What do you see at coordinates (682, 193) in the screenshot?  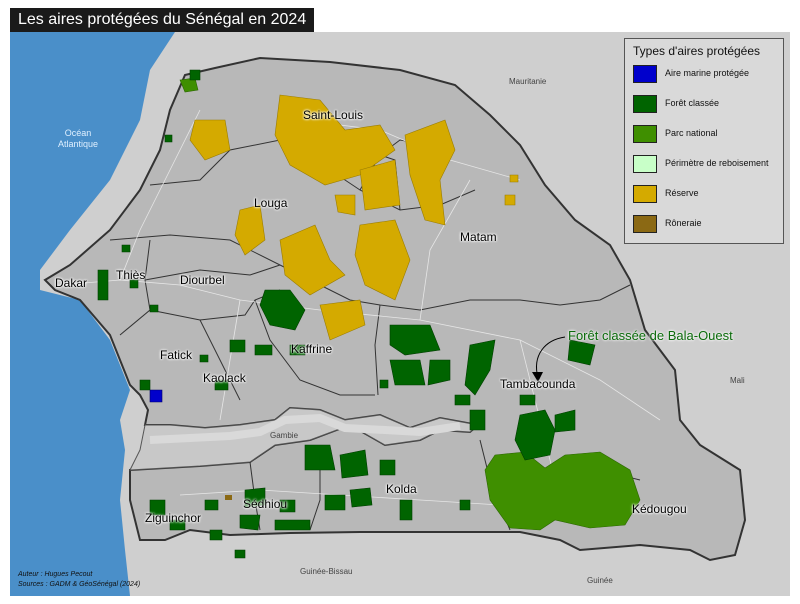 I see `legend-label: Réserve` at bounding box center [682, 193].